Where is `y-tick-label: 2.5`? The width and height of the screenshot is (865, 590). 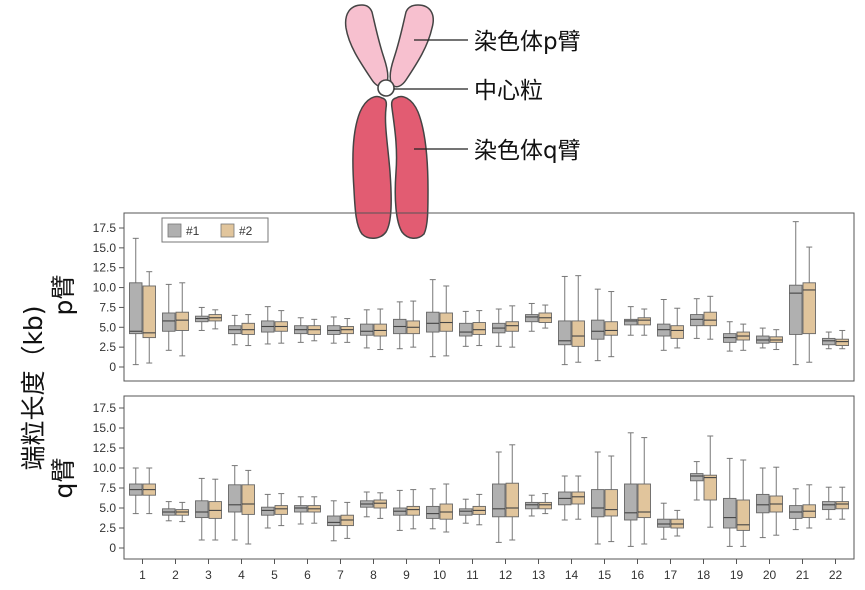
y-tick-label: 2.5 is located at coordinates (107, 347).